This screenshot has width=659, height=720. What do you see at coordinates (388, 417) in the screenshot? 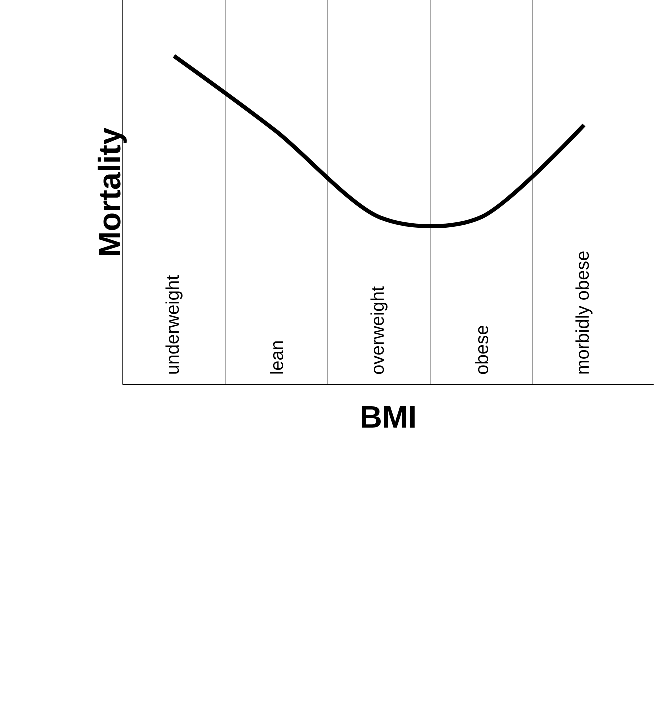
I see `x-axis-title: BMI` at bounding box center [388, 417].